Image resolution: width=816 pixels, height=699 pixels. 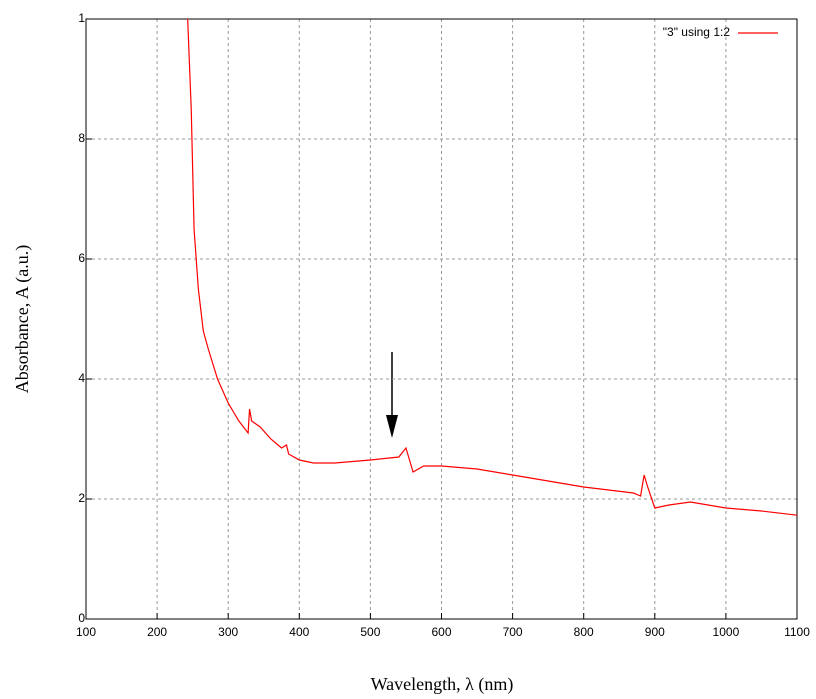 I want to click on y-tick-label: 0.08, so click(x=74, y=138).